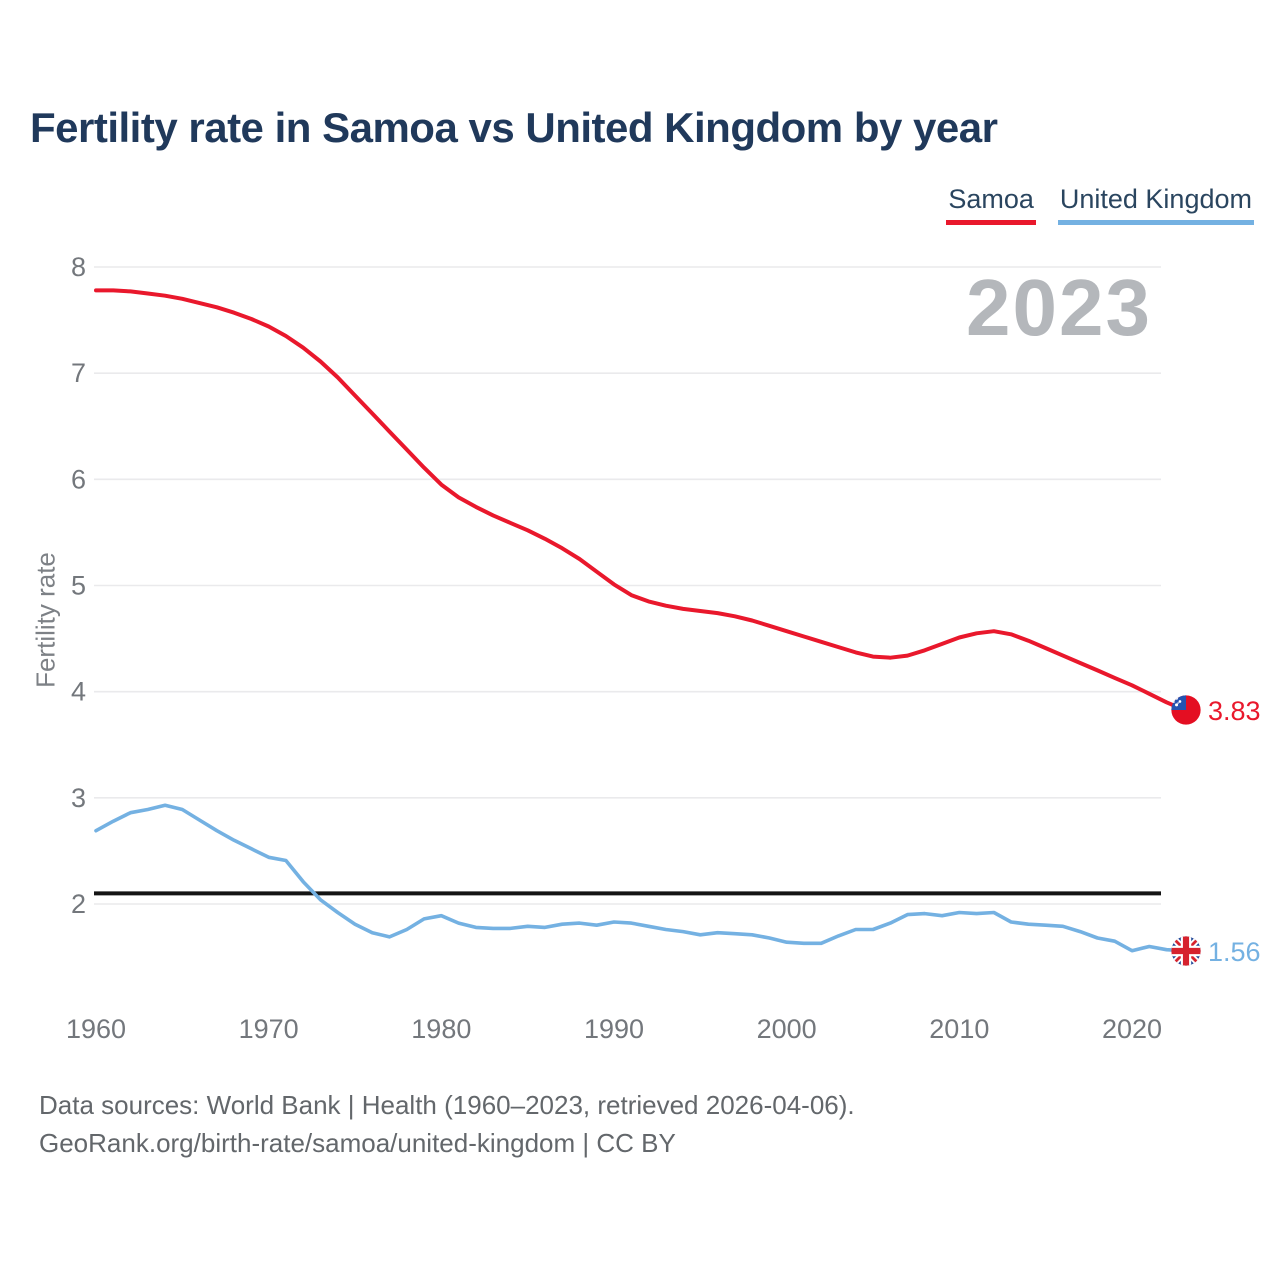 Image resolution: width=1280 pixels, height=1280 pixels. I want to click on y-tick-label: 7, so click(78, 373).